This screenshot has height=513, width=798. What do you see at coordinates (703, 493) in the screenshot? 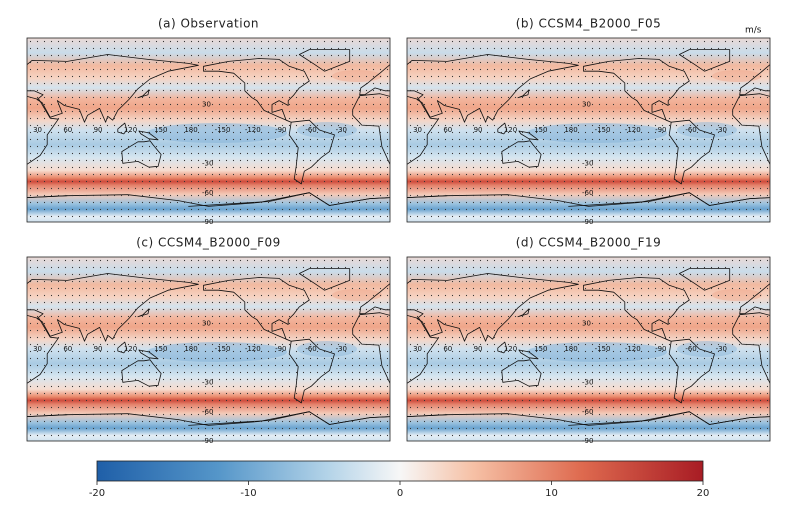
I see `colorbar-tick-label: 20` at bounding box center [703, 493].